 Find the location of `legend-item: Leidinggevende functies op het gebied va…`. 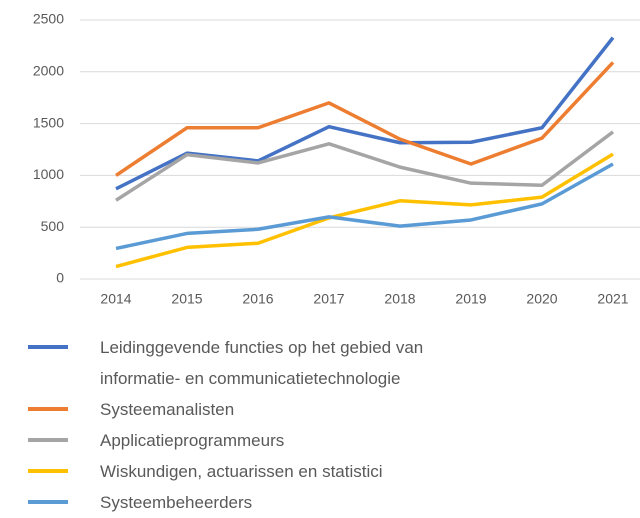

legend-item: Leidinggevende functies op het gebied va… is located at coordinates (250, 363).